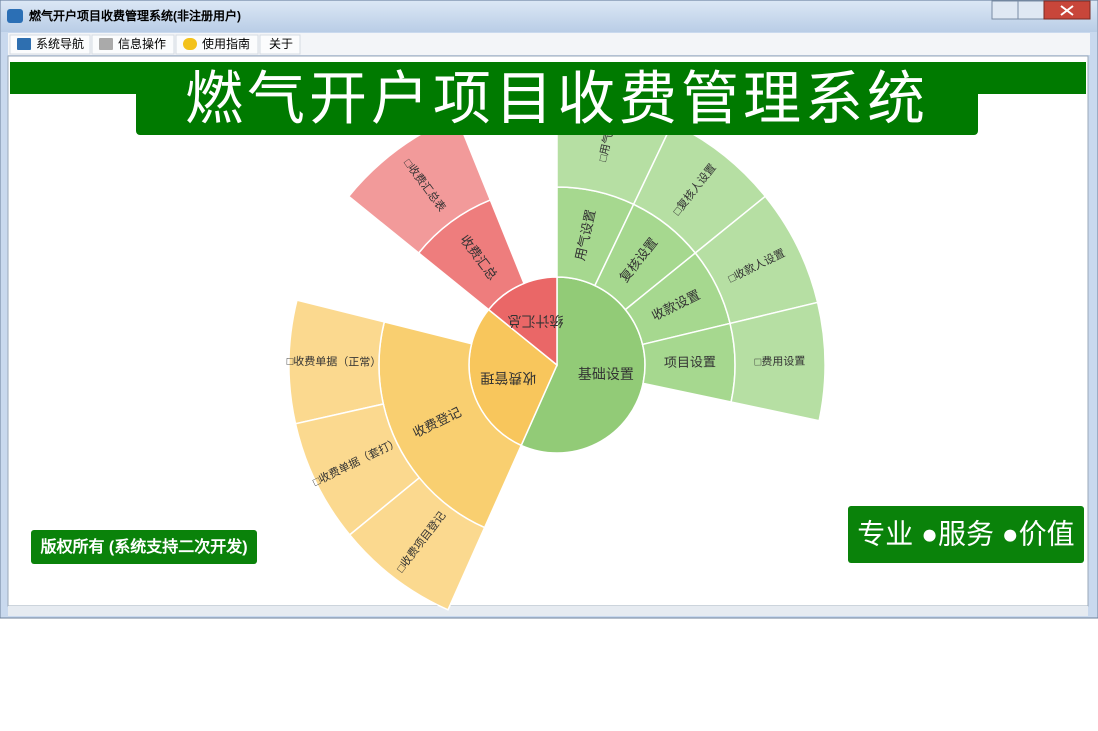  Describe the element at coordinates (548, 611) in the screenshot. I see `status-bar` at that location.